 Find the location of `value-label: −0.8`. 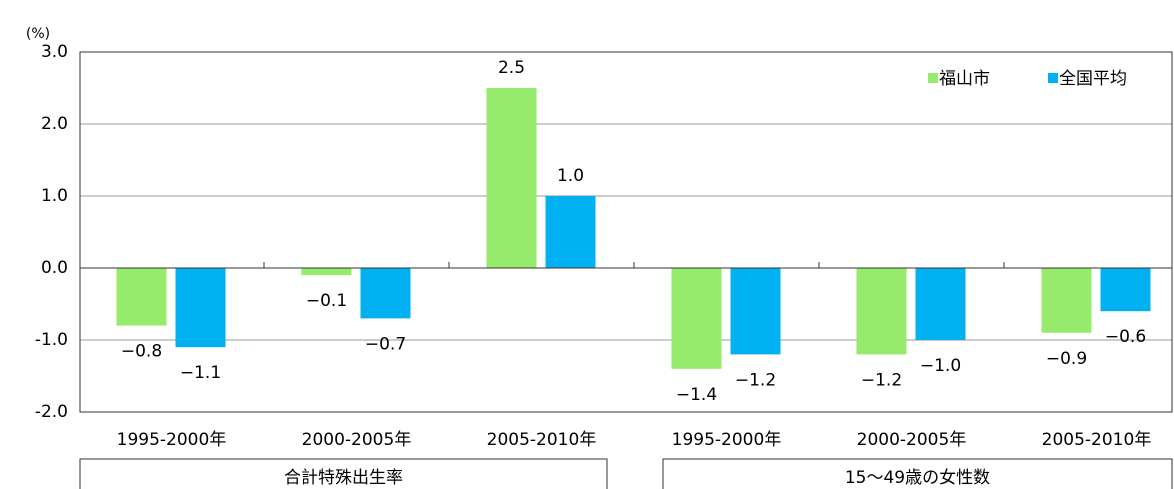

value-label: −0.8 is located at coordinates (141, 352).